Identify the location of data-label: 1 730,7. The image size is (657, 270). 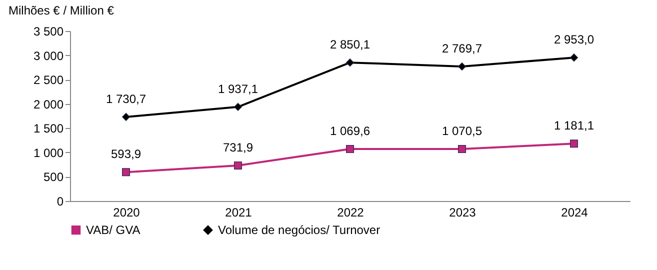
(126, 99).